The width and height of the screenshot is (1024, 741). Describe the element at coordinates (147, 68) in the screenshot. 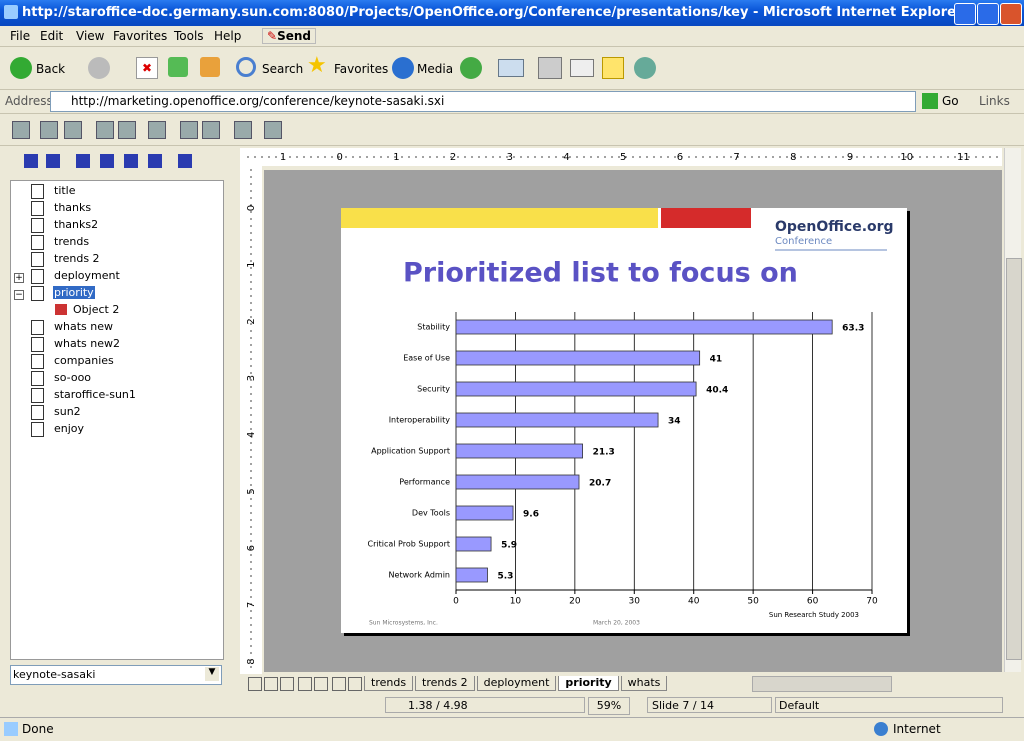

I see `stop-button: ✖` at that location.